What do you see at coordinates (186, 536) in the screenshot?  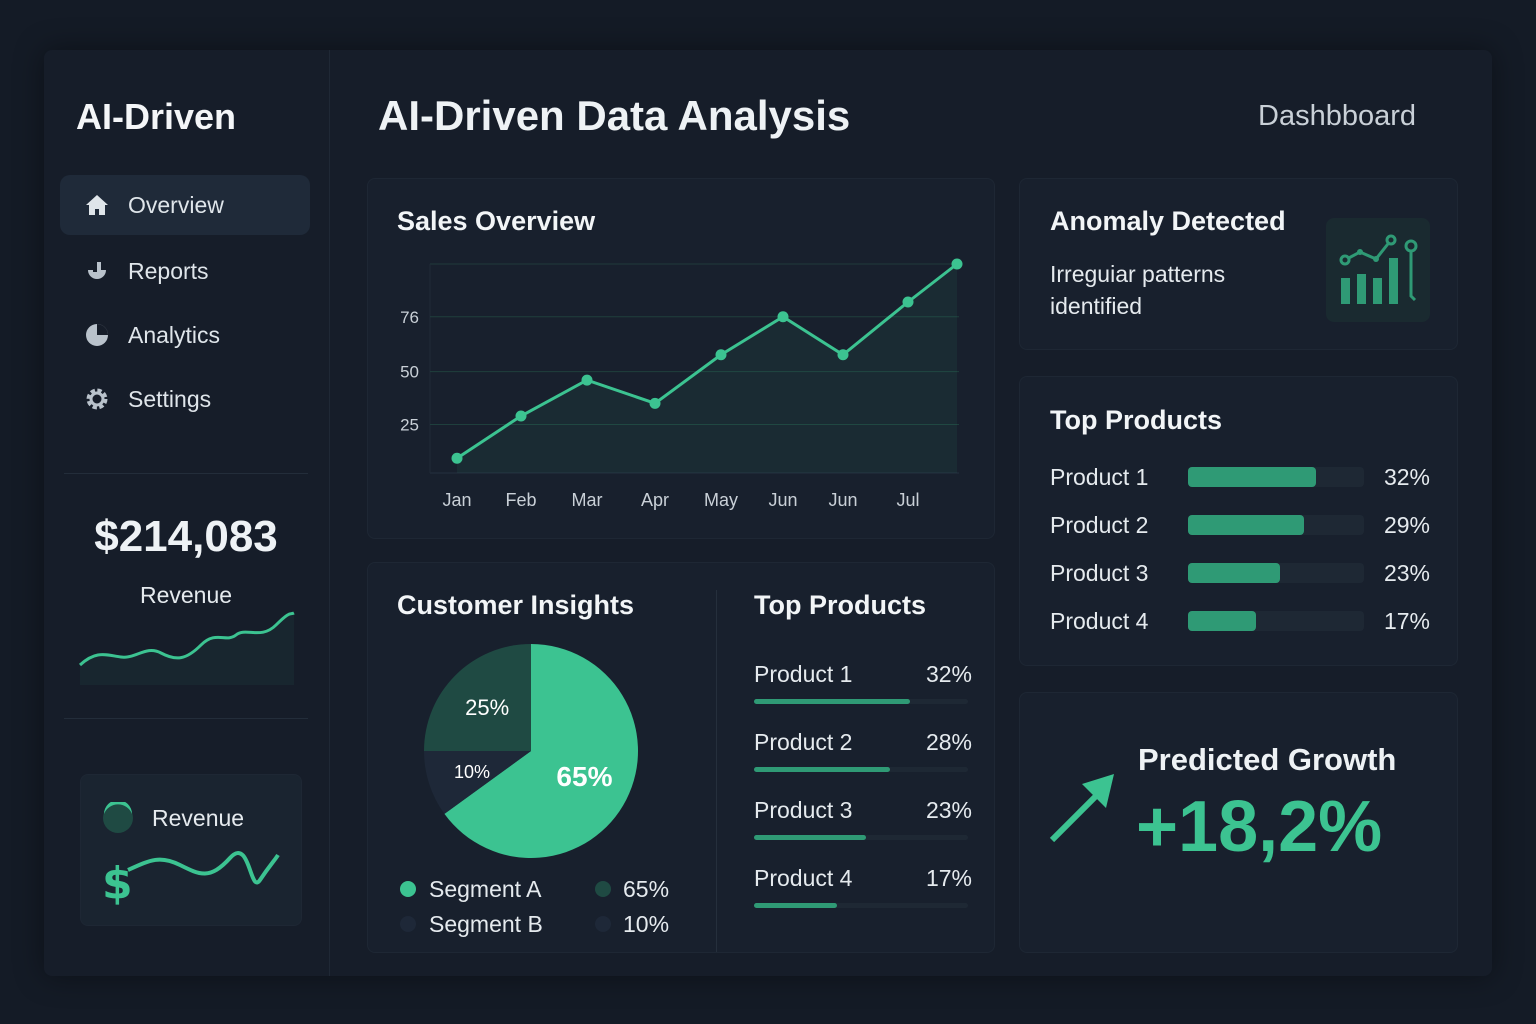 I see `revenue-value: $214,083` at bounding box center [186, 536].